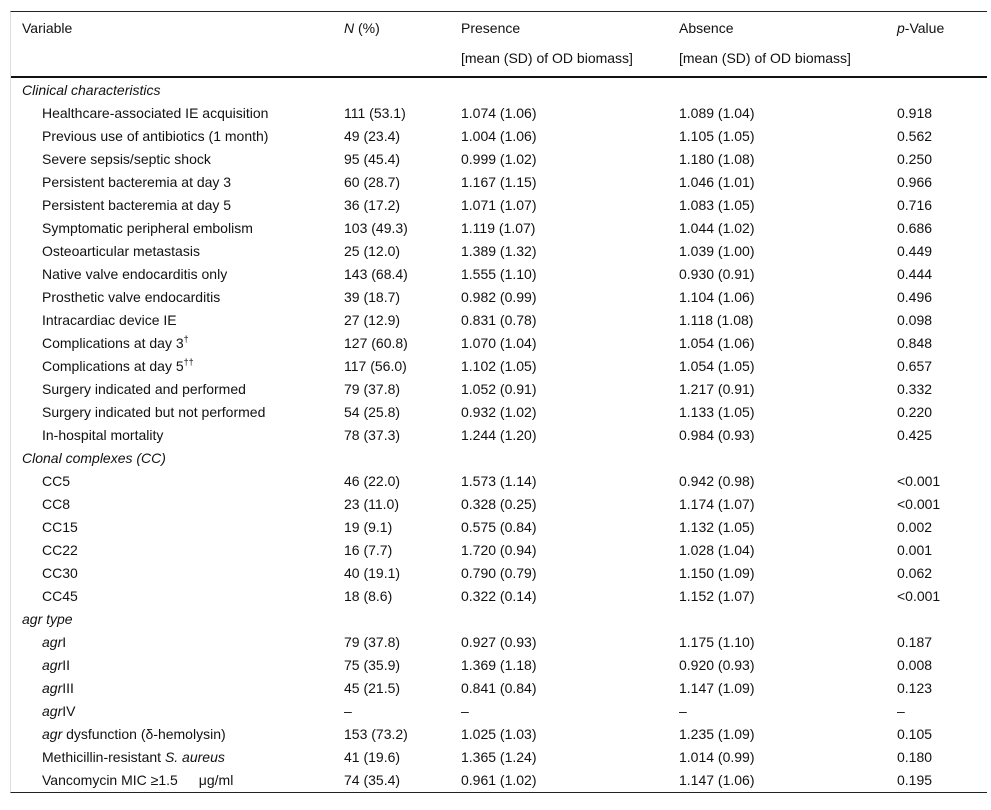 The image size is (991, 810). Describe the element at coordinates (60, 550) in the screenshot. I see `variable-cell: CC22` at that location.